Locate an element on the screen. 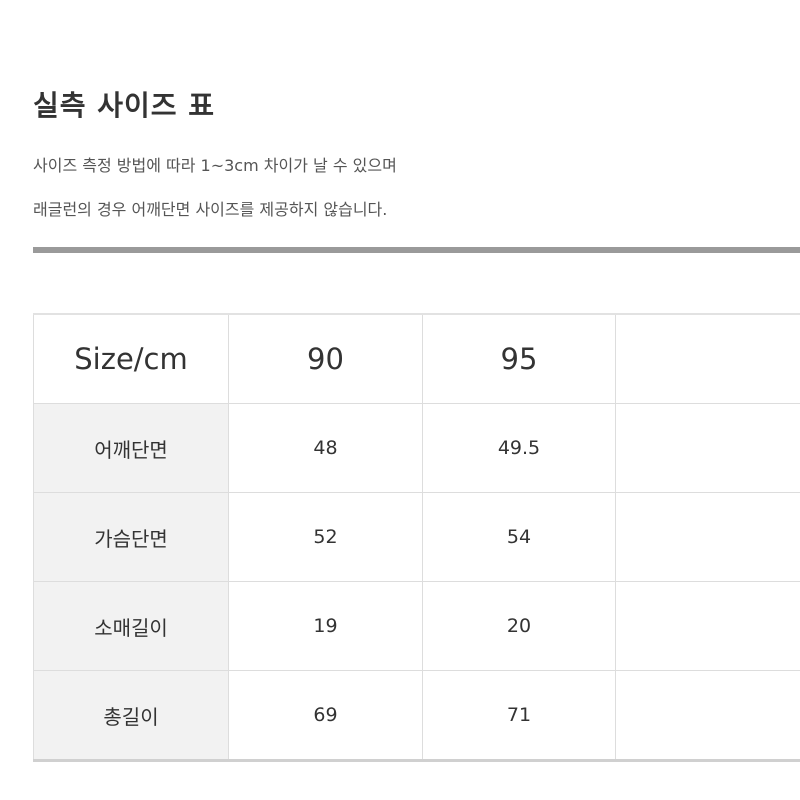 This screenshot has width=800, height=800. description-line: 사이즈 측정 방법에 따라 1~3cm 차이가 날 수 있으며 is located at coordinates (215, 165).